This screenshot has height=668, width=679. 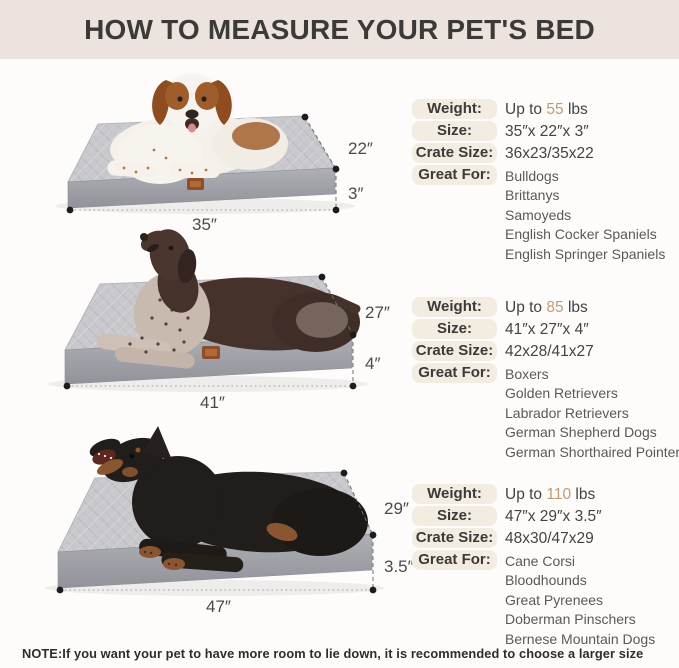 I want to click on breed-item: Brittanys, so click(x=532, y=195).